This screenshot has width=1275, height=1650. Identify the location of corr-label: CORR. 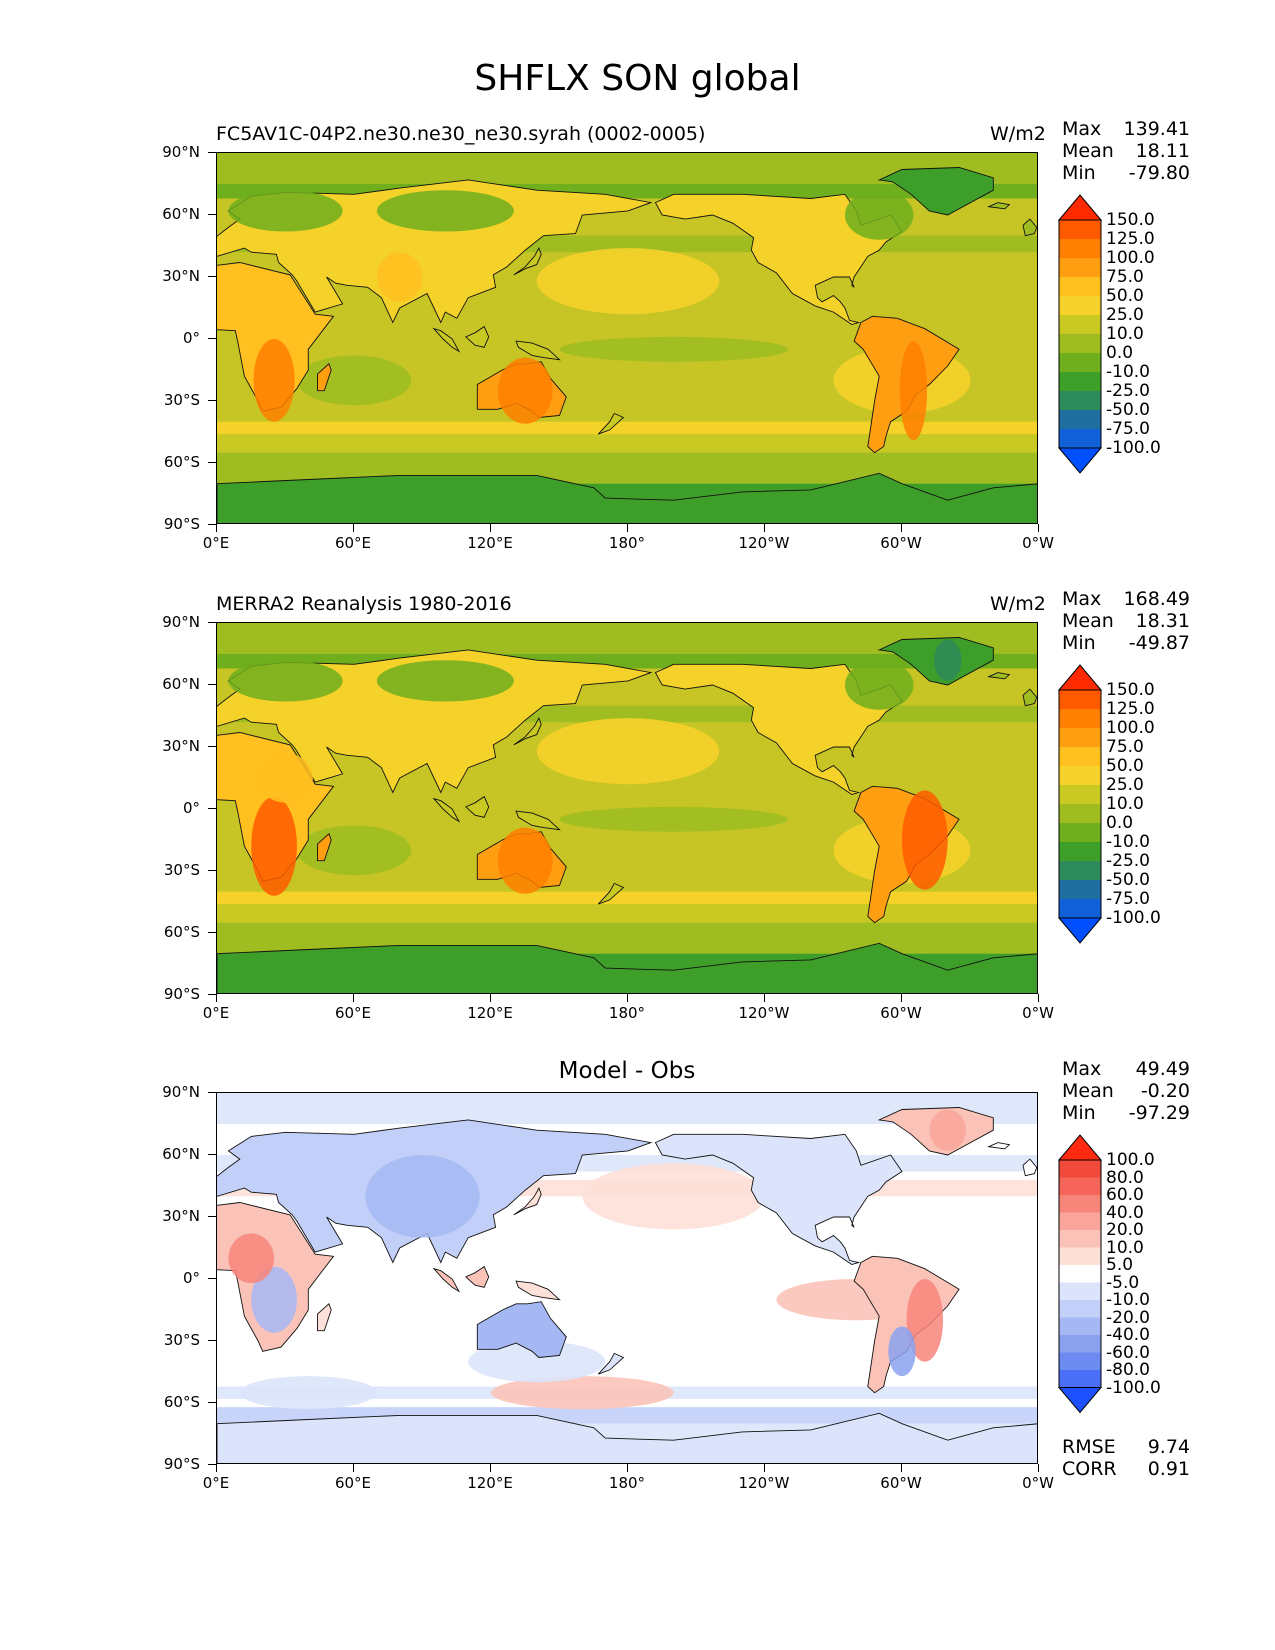
(1089, 1469).